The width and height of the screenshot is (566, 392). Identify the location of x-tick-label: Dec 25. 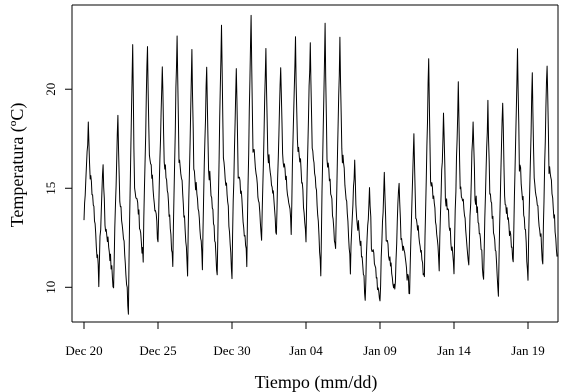
(157, 350).